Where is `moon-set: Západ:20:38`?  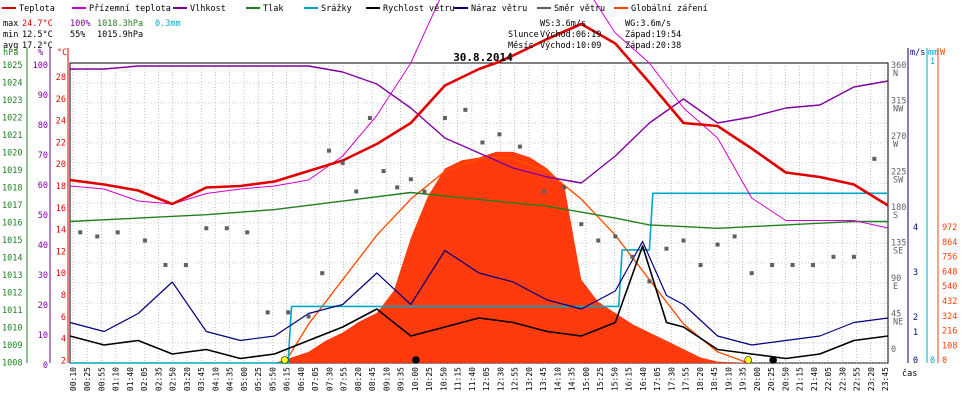
moon-set: Západ:20:38 is located at coordinates (653, 46).